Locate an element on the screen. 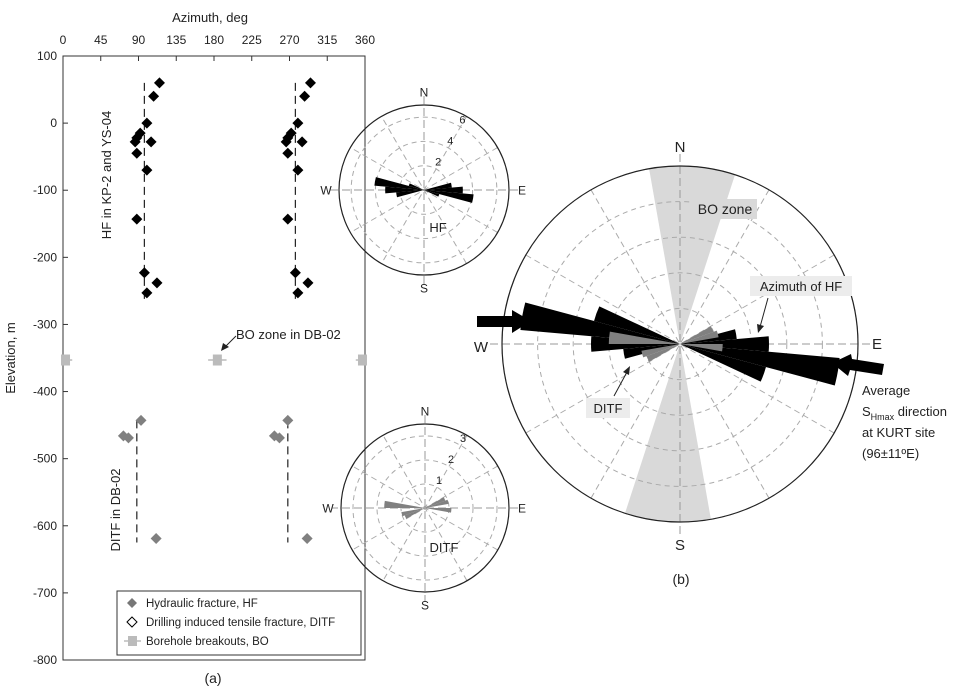 The height and width of the screenshot is (696, 964). ditf-group-label: DITF in DB-02 is located at coordinates (115, 509).